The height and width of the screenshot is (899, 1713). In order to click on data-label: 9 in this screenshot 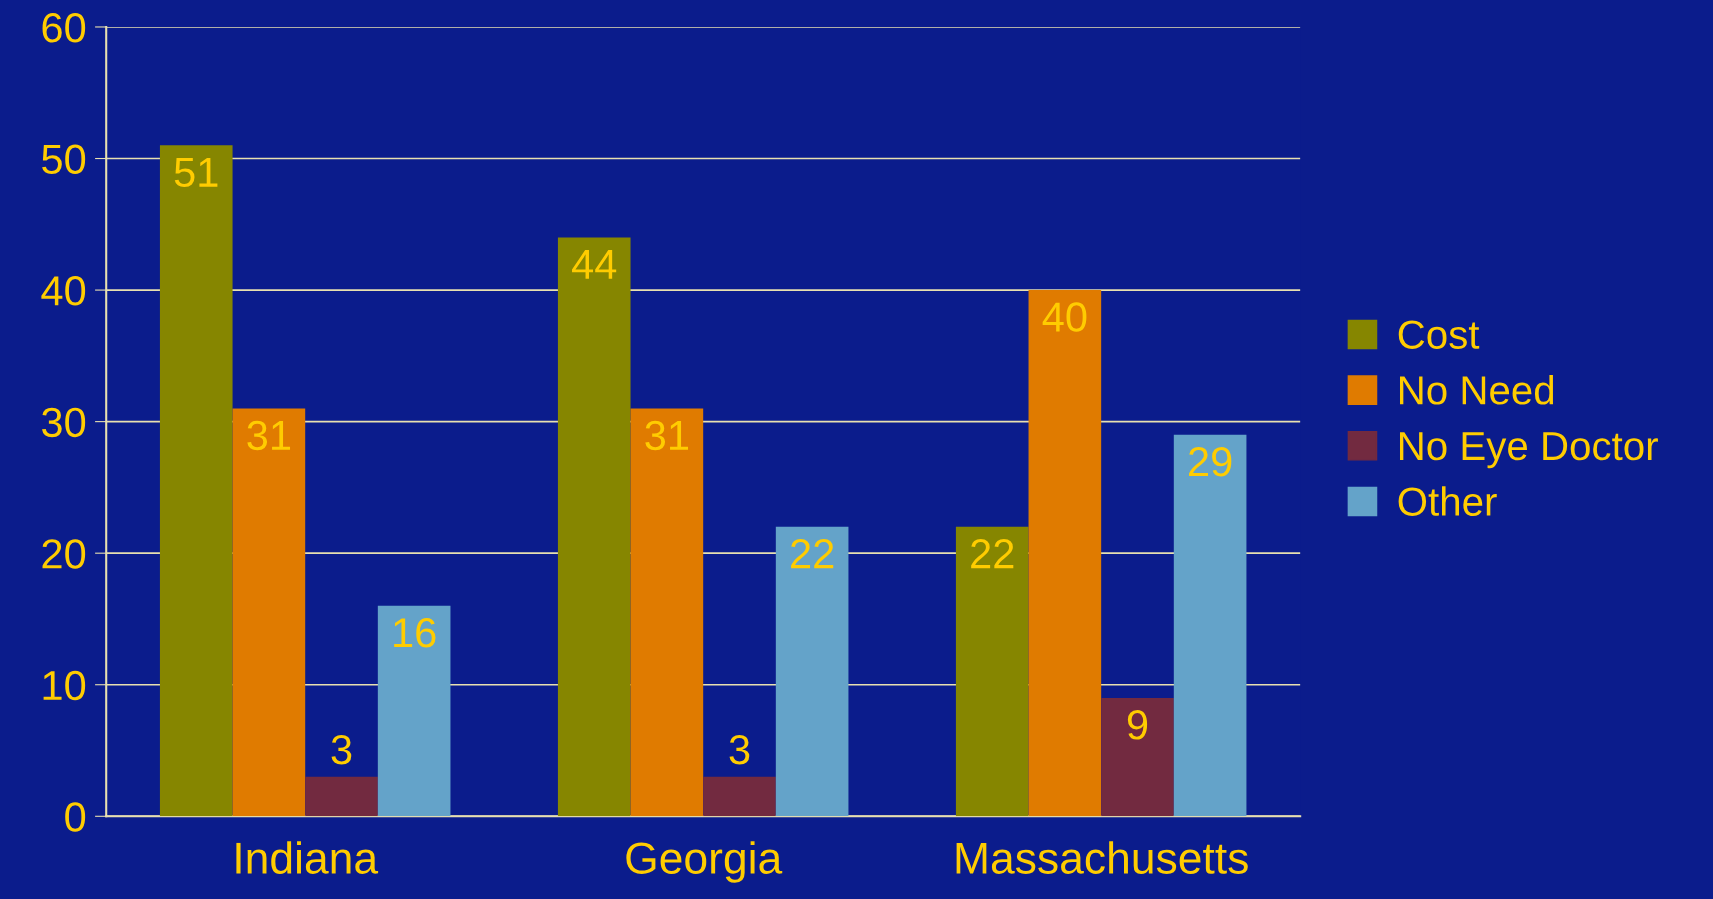, I will do `click(1137, 725)`.